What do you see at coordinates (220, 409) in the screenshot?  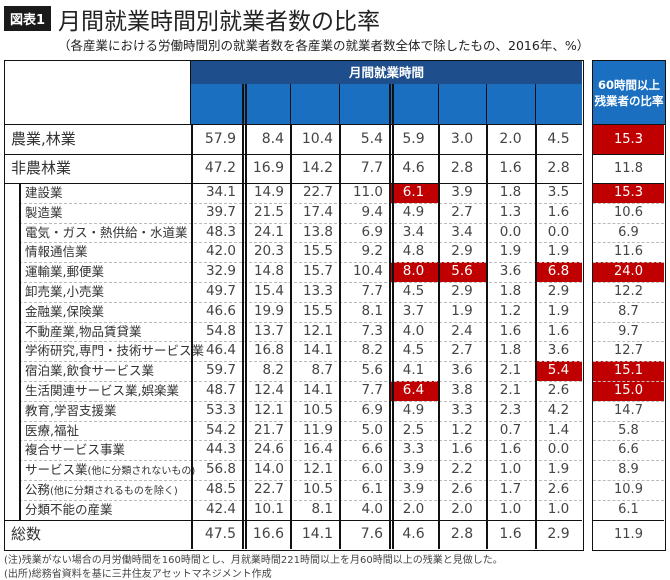 I see `value-cell: 53.3` at bounding box center [220, 409].